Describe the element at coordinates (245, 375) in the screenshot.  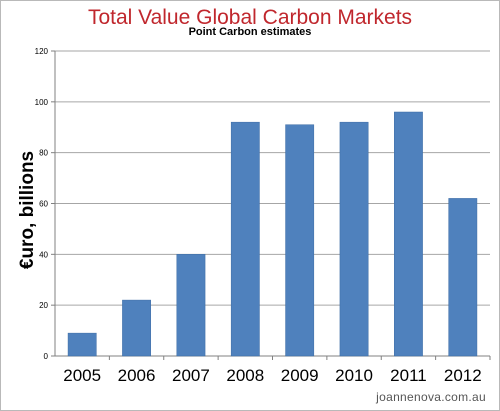
I see `x-tick-label: 2008` at that location.